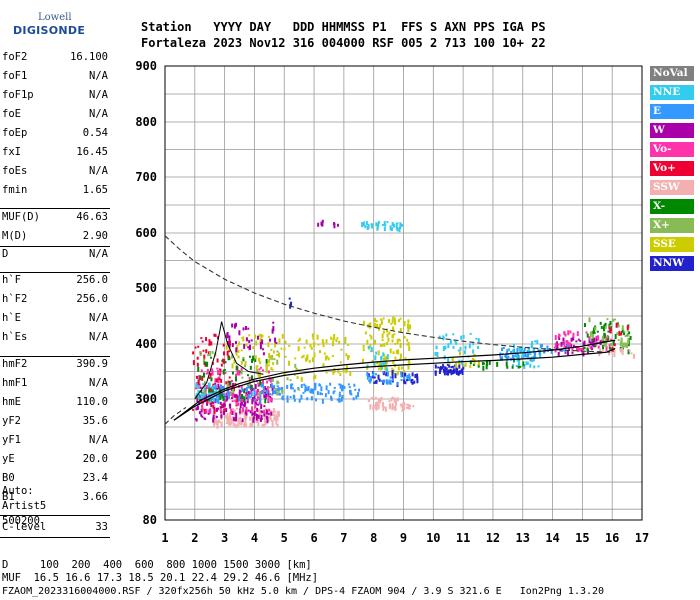 This screenshot has height=600, width=700. Describe the element at coordinates (672, 130) in the screenshot. I see `legend-item-w: W` at that location.